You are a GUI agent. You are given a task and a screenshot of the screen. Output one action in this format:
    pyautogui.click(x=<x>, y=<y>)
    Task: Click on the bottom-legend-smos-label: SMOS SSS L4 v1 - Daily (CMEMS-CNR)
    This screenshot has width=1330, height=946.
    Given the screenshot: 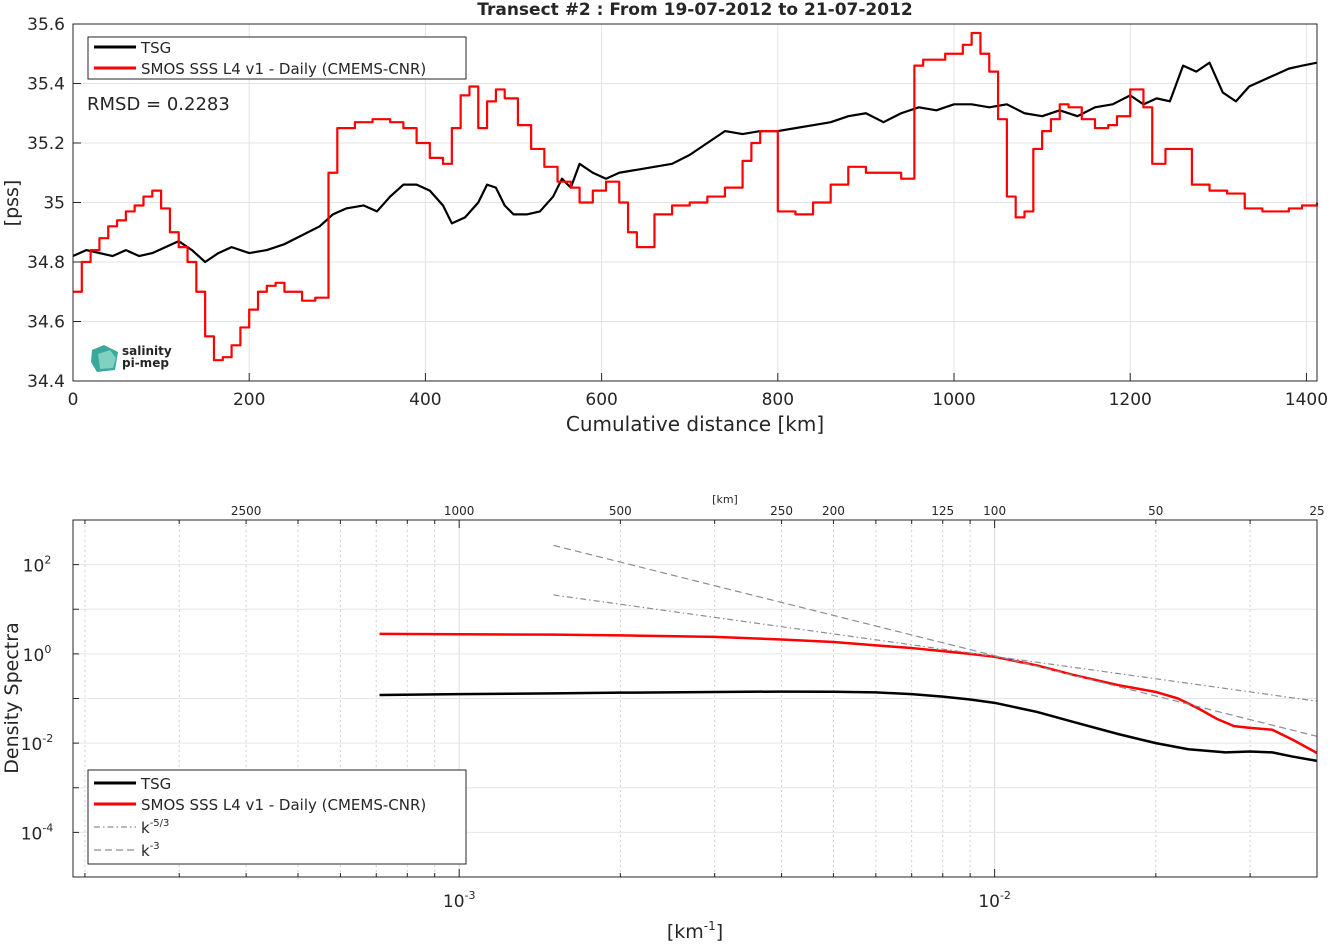 What is the action you would take?
    pyautogui.click(x=283, y=805)
    